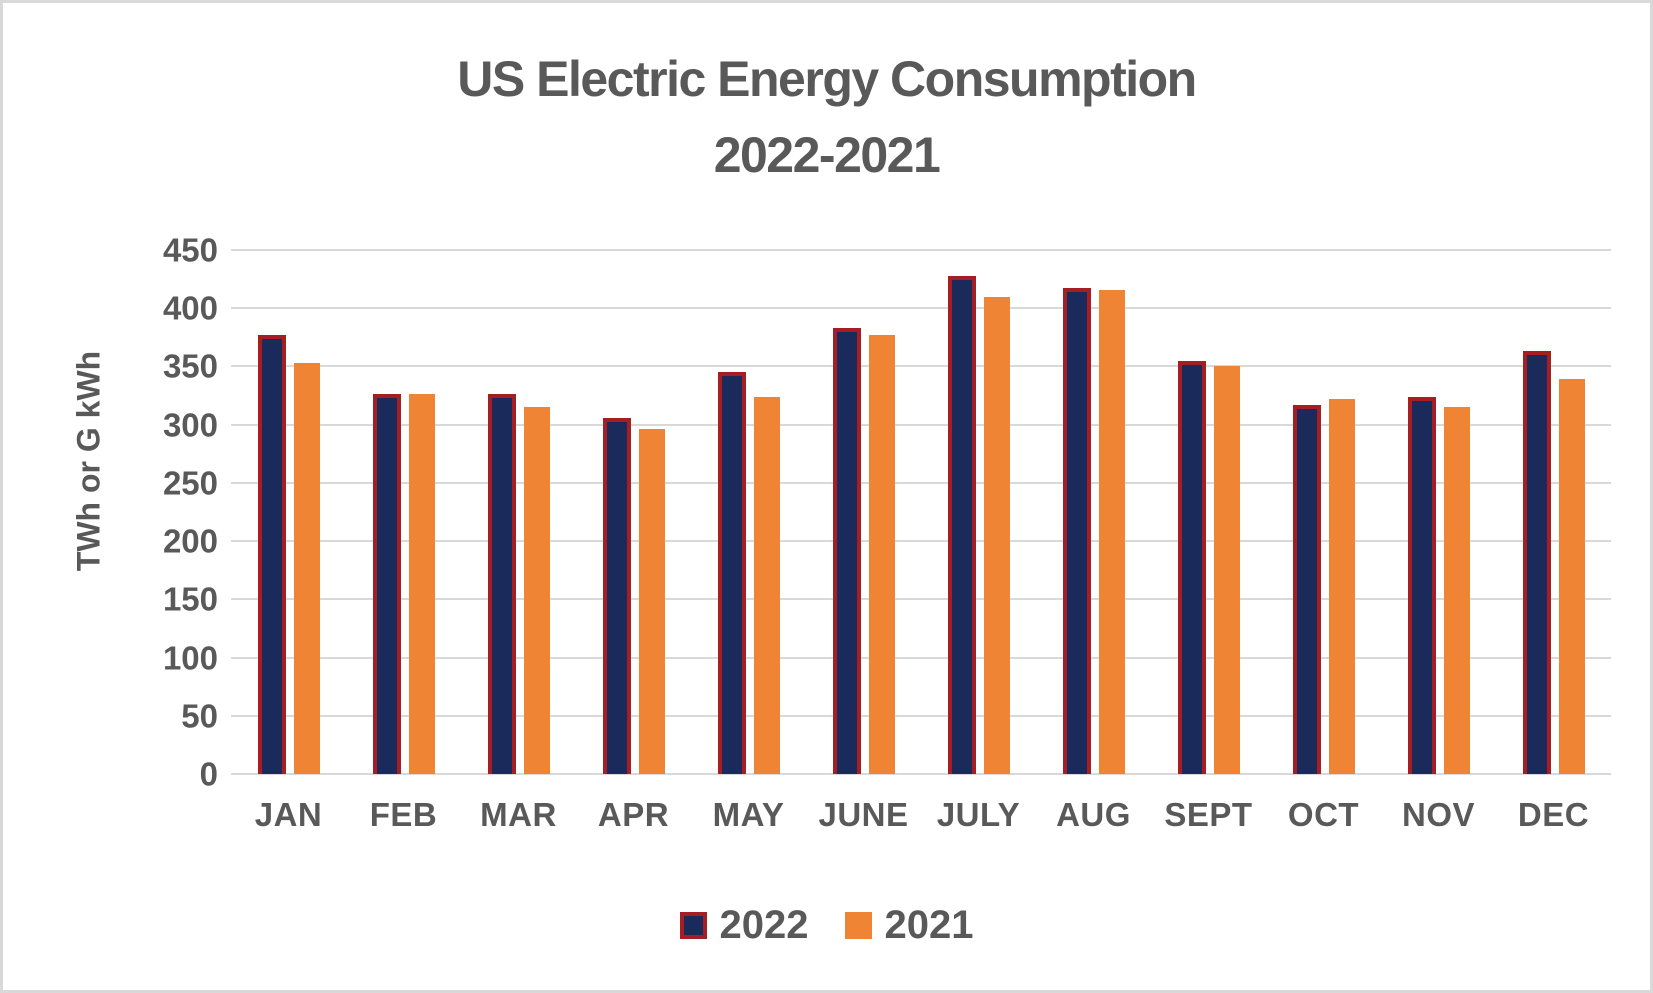 The width and height of the screenshot is (1653, 993). Describe the element at coordinates (190, 250) in the screenshot. I see `y-tick-label-450: 450` at that location.